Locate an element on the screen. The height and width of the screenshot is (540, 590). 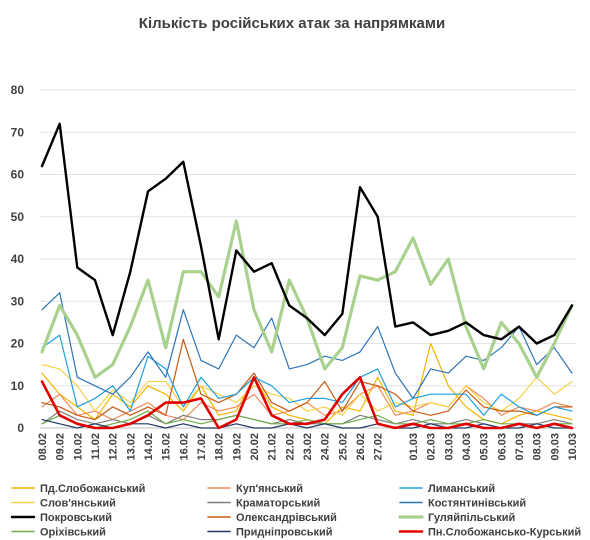
legend-entry-label: Олександрівський is located at coordinates (286, 518).